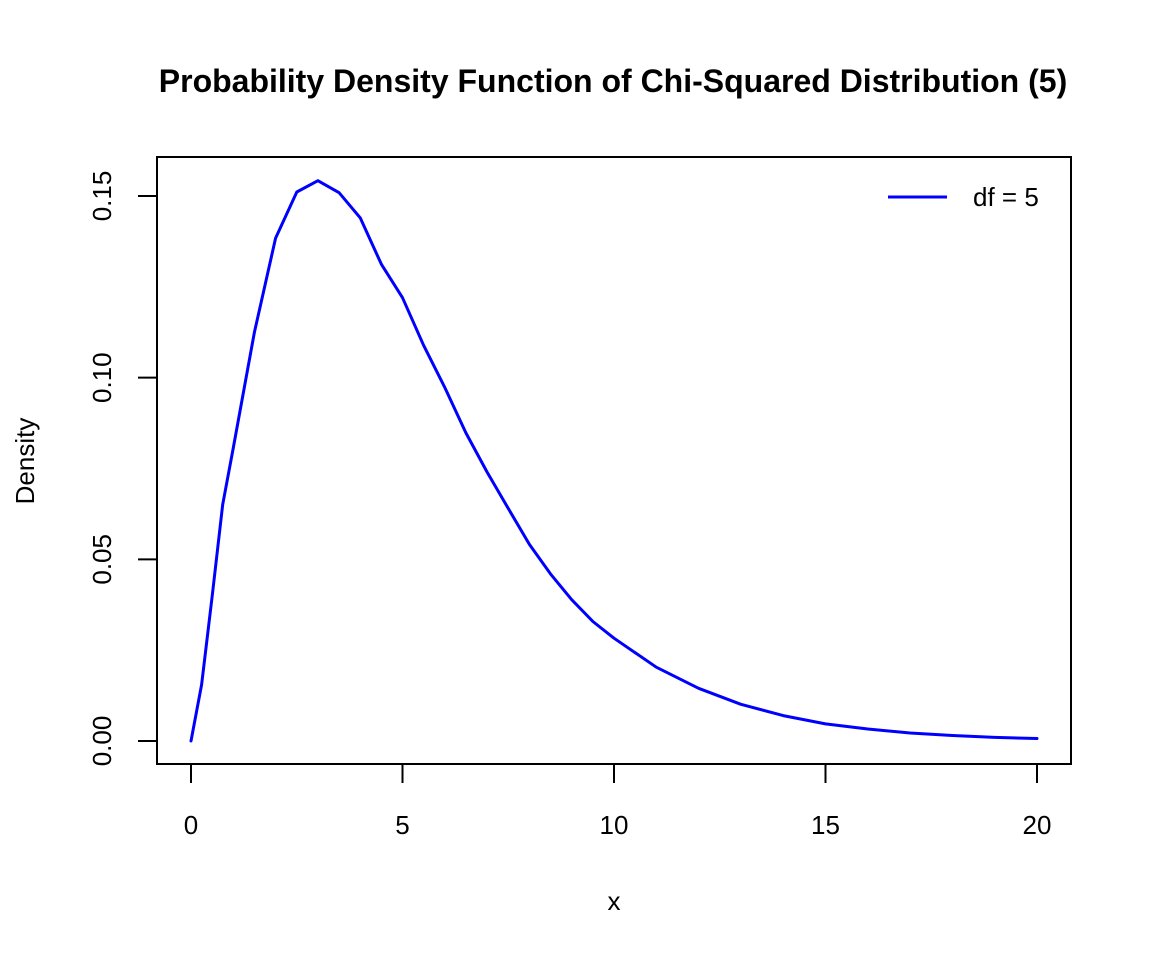 Image resolution: width=1152 pixels, height=960 pixels. I want to click on legend-label: df = 5, so click(1006, 197).